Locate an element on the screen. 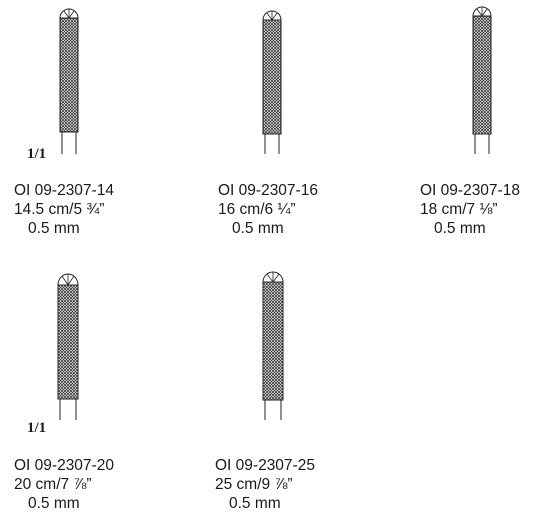  product-code: OI 09-2307-20 is located at coordinates (64, 465).